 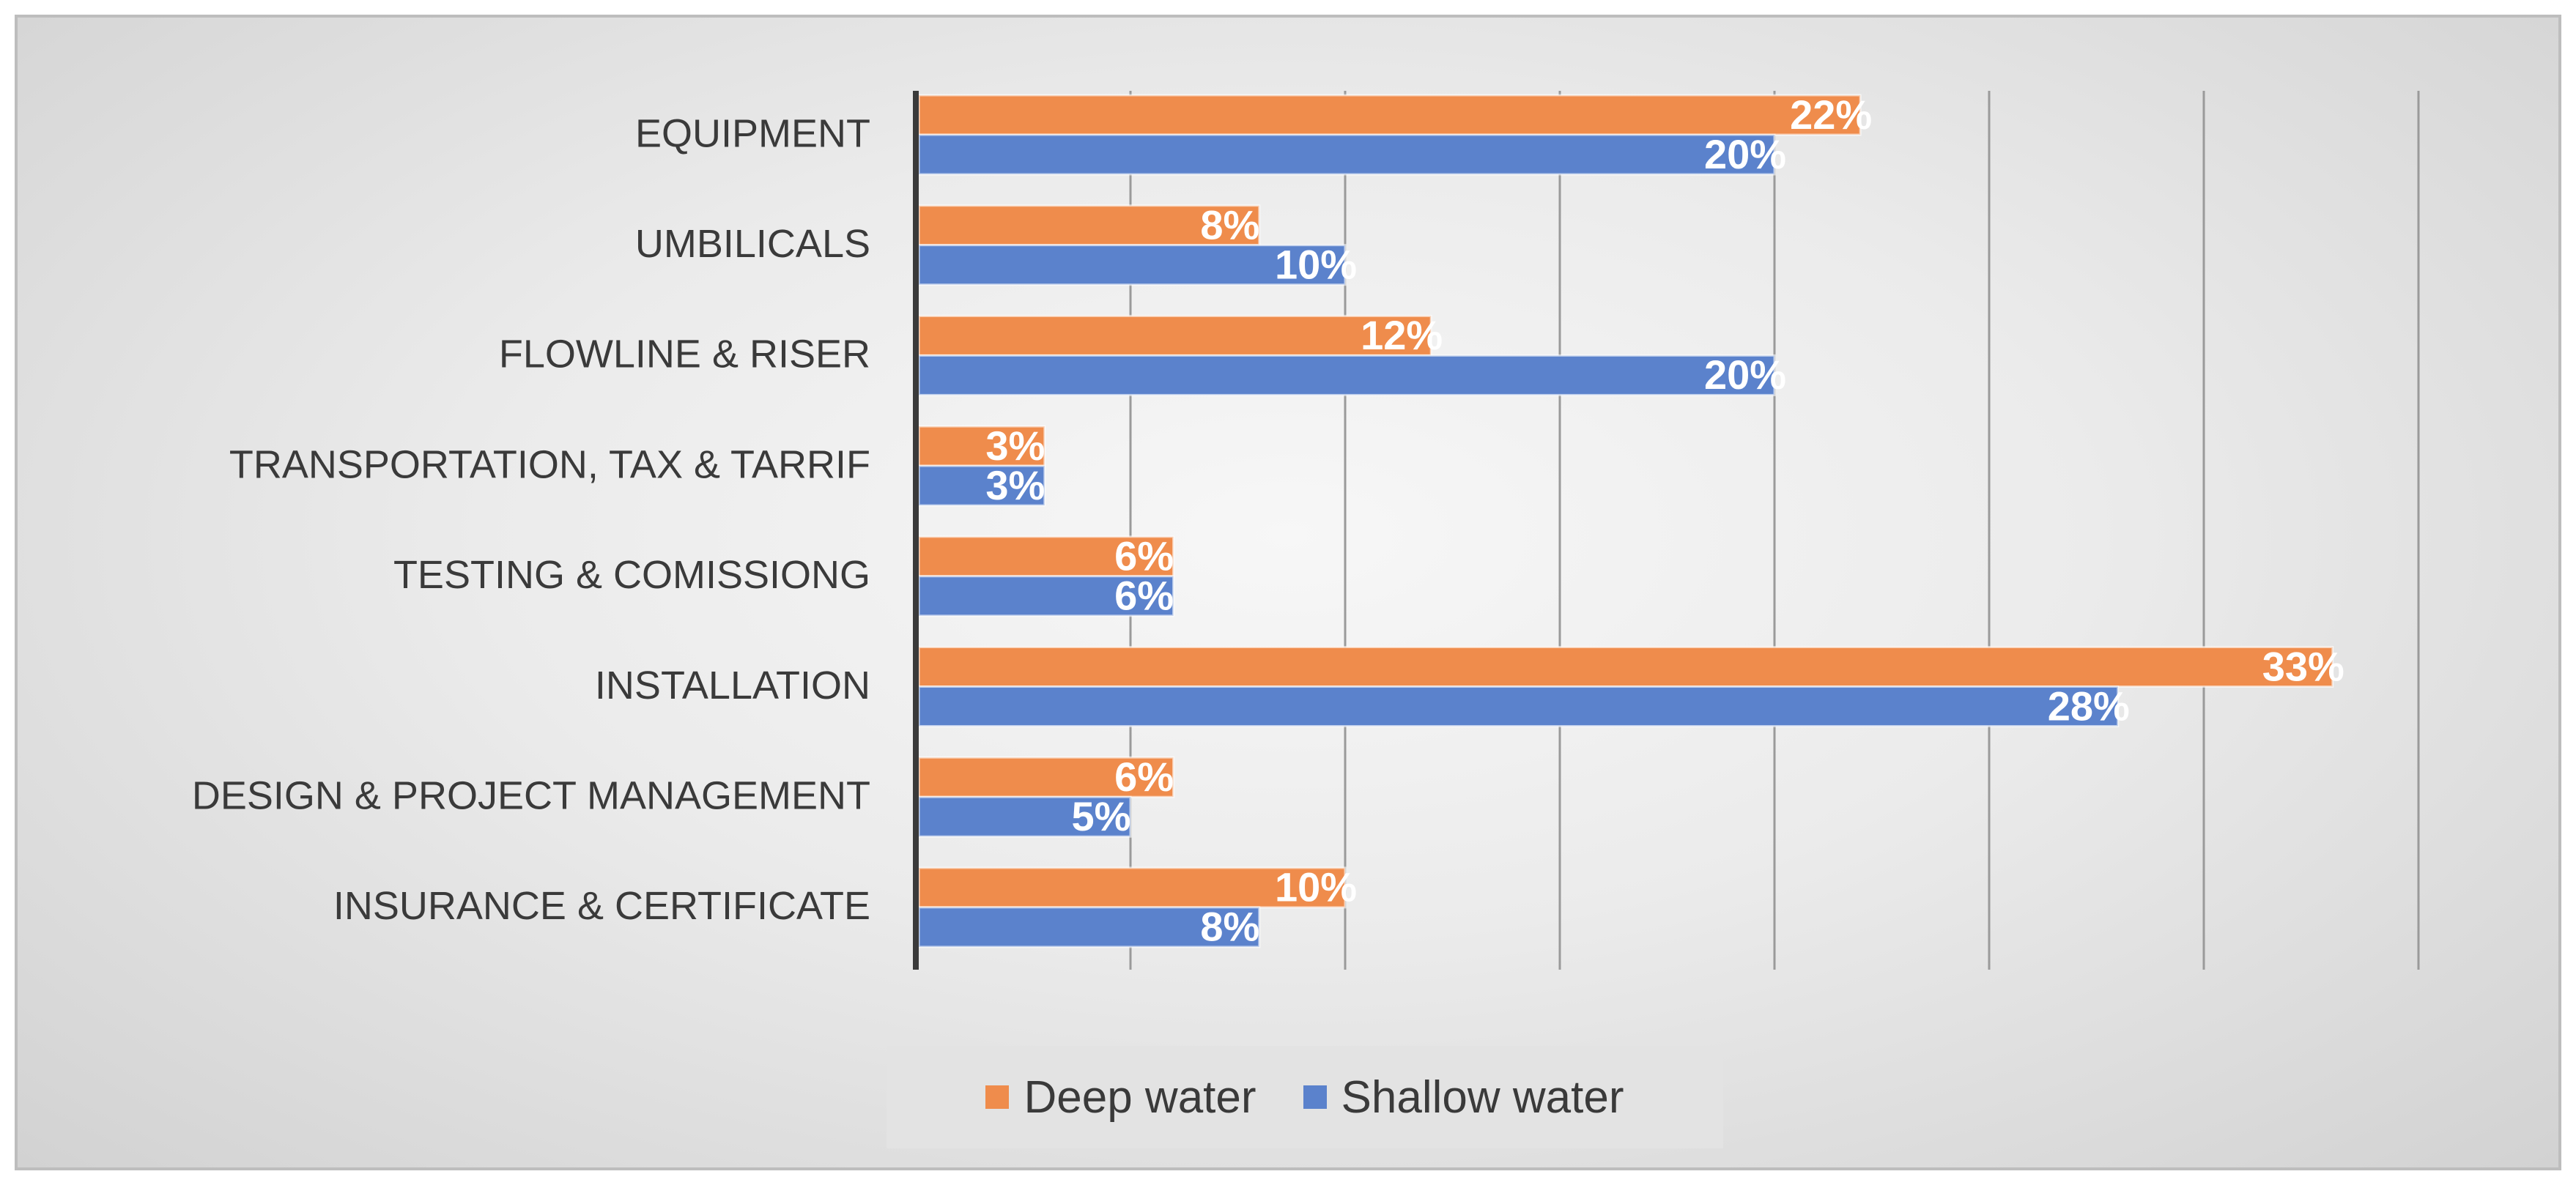 I want to click on legend-swatch-shallow-water, so click(x=1315, y=1097).